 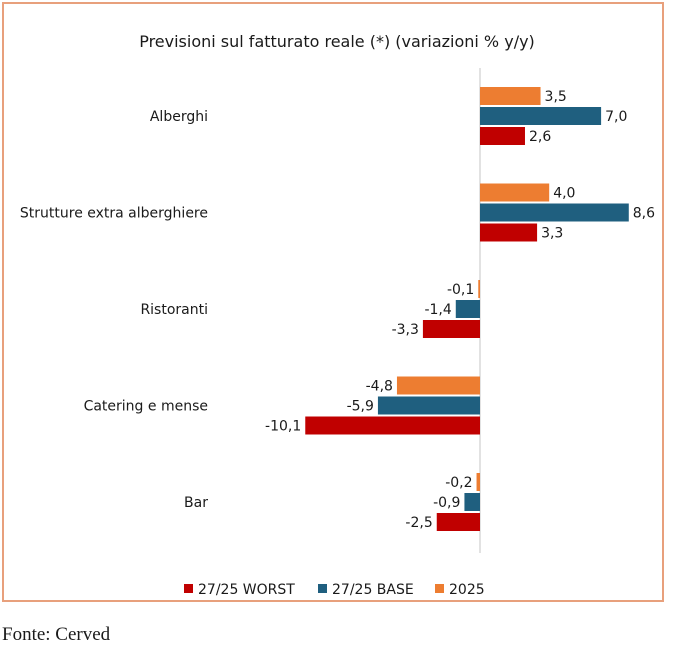 What do you see at coordinates (467, 590) in the screenshot?
I see `legend-label-2025: 2025` at bounding box center [467, 590].